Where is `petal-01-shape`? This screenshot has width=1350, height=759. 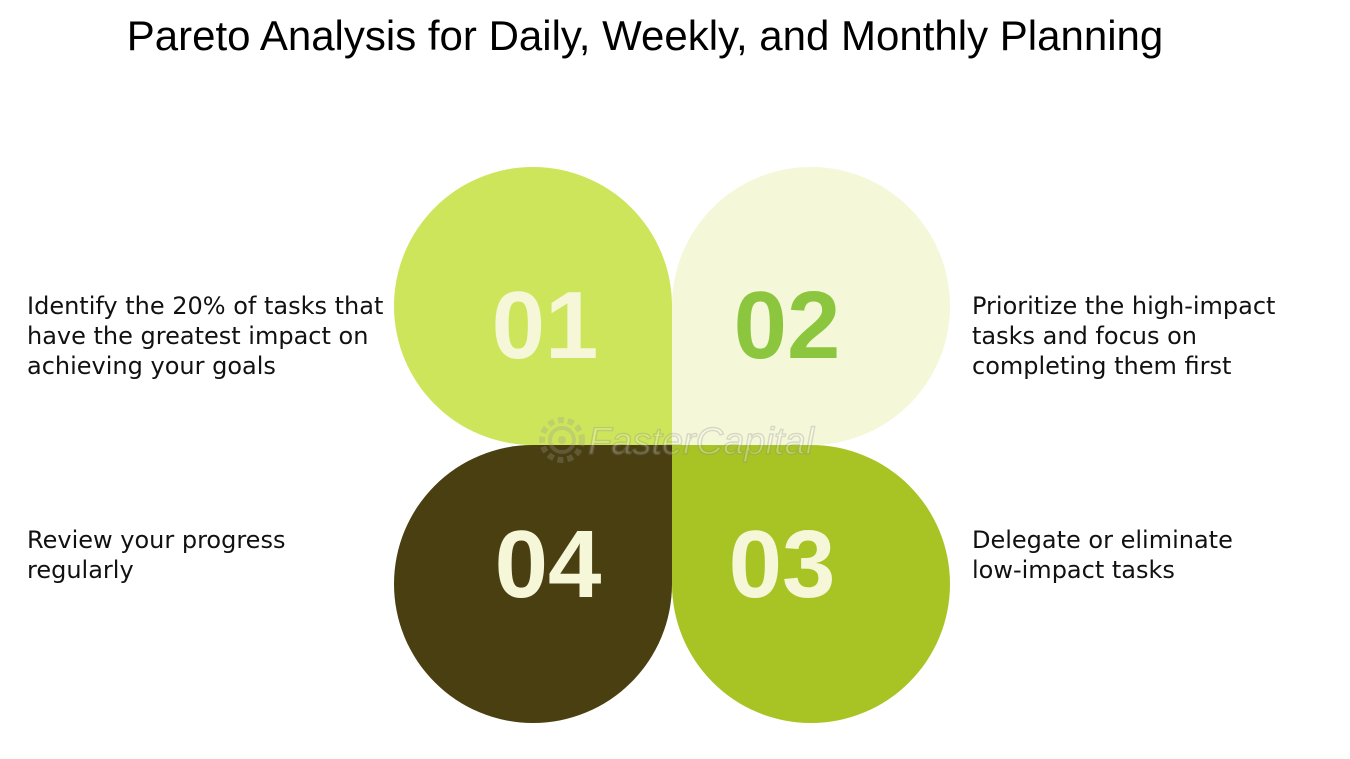 petal-01-shape is located at coordinates (533, 306).